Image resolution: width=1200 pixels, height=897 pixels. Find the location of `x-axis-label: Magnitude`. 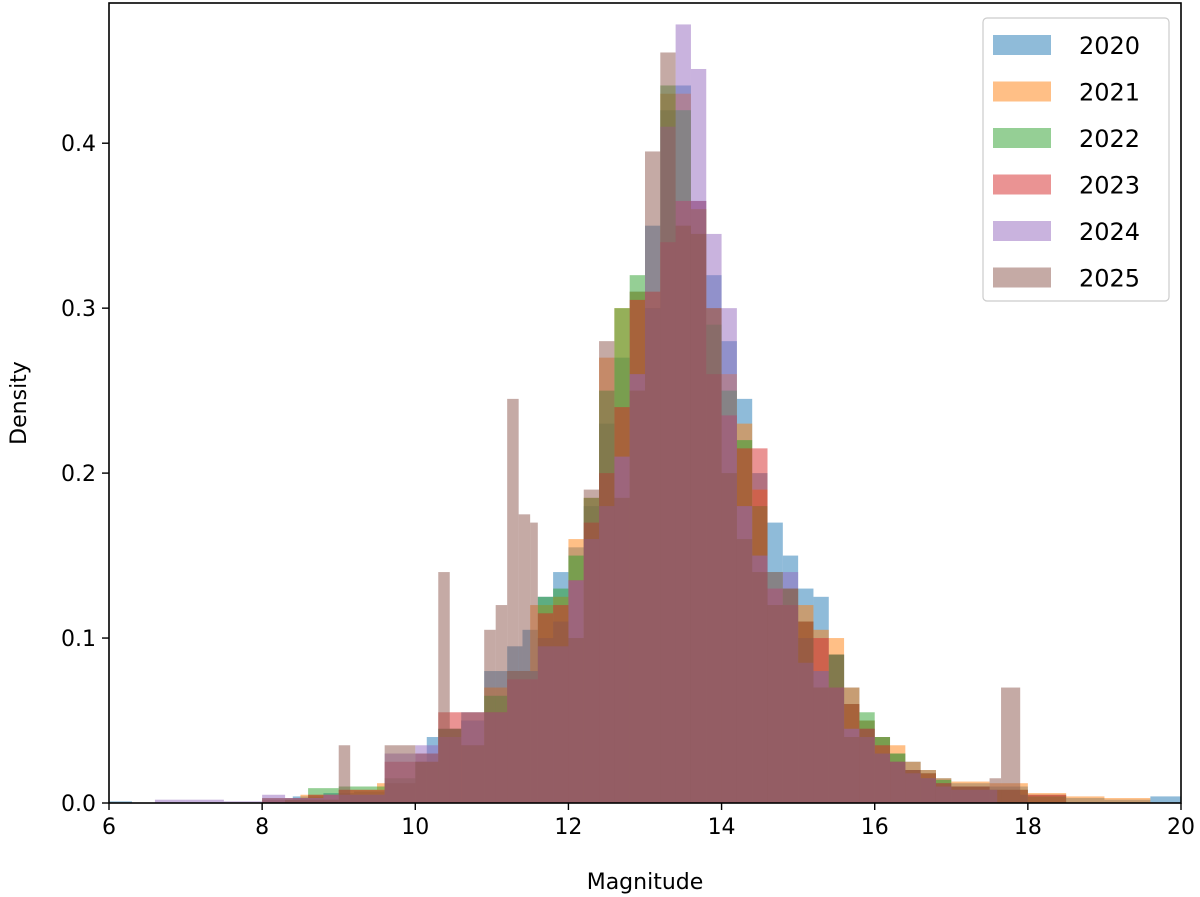

x-axis-label: Magnitude is located at coordinates (645, 882).